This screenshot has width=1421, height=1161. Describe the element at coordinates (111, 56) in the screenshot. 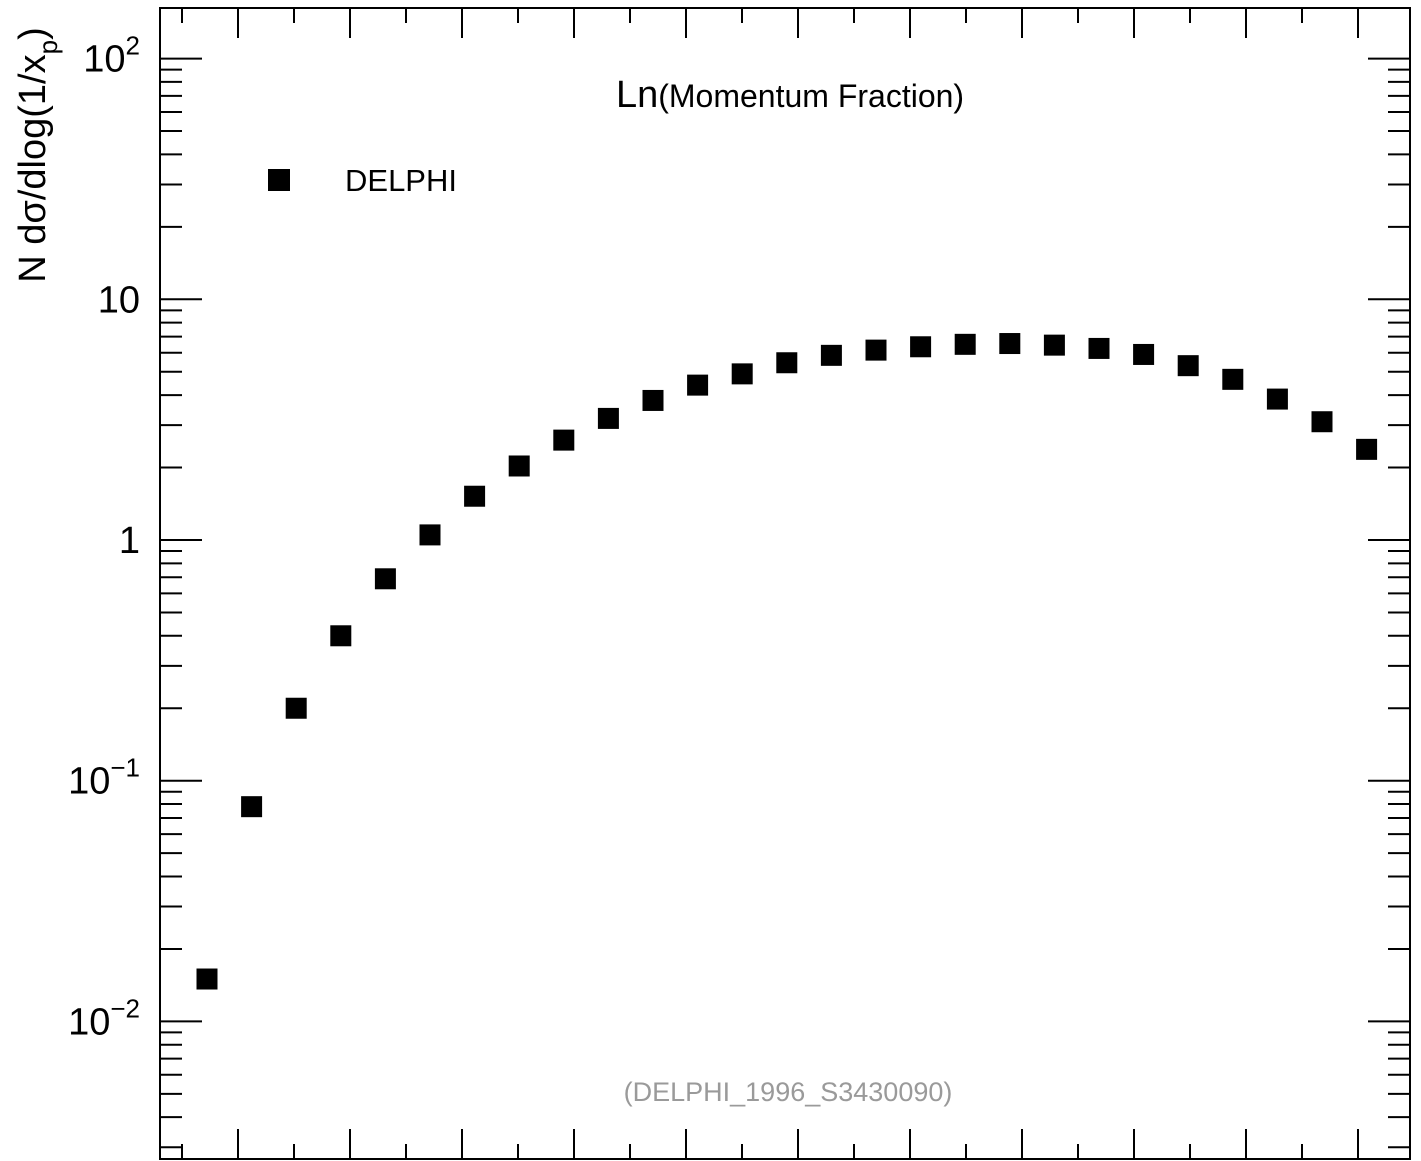

I see `y-tick-label: 10²` at that location.